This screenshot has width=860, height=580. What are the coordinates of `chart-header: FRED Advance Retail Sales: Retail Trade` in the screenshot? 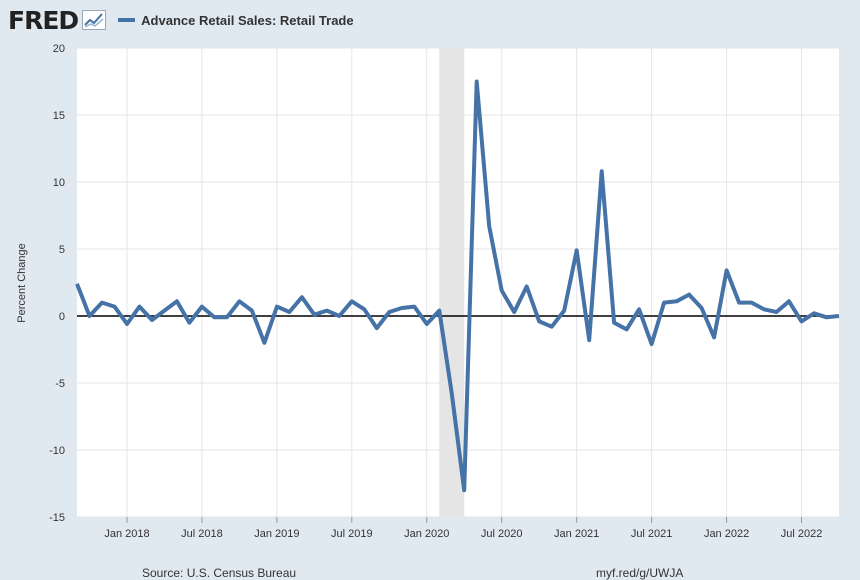 It's located at (181, 20).